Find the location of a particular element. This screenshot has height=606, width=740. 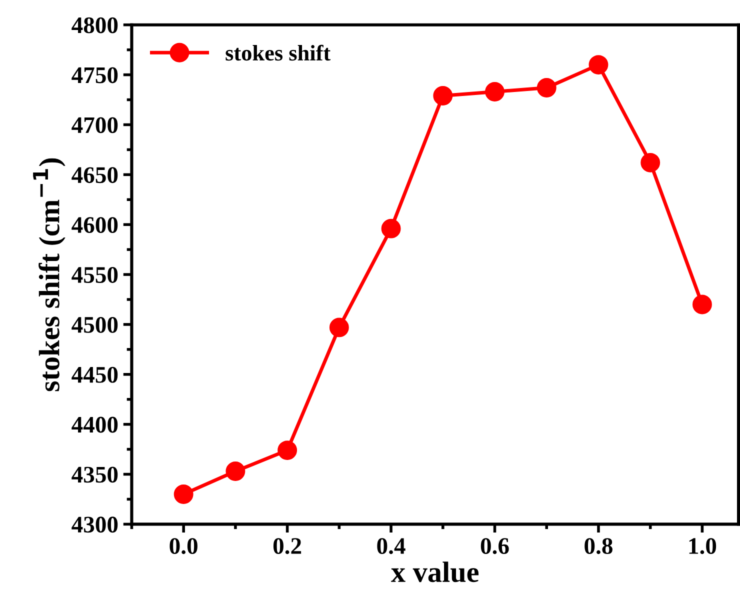

x-tick-label: 0.8 is located at coordinates (598, 546).